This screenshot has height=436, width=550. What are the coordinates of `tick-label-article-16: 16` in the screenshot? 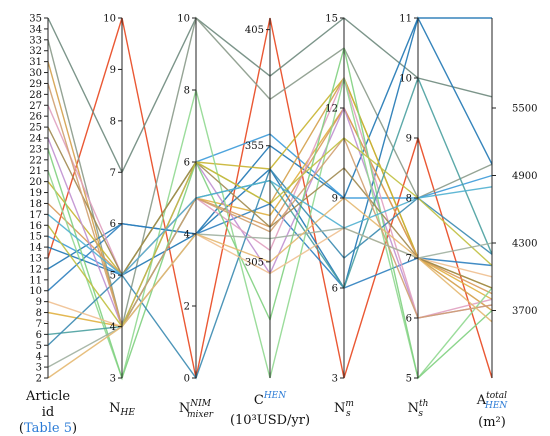 It's located at (35, 226).